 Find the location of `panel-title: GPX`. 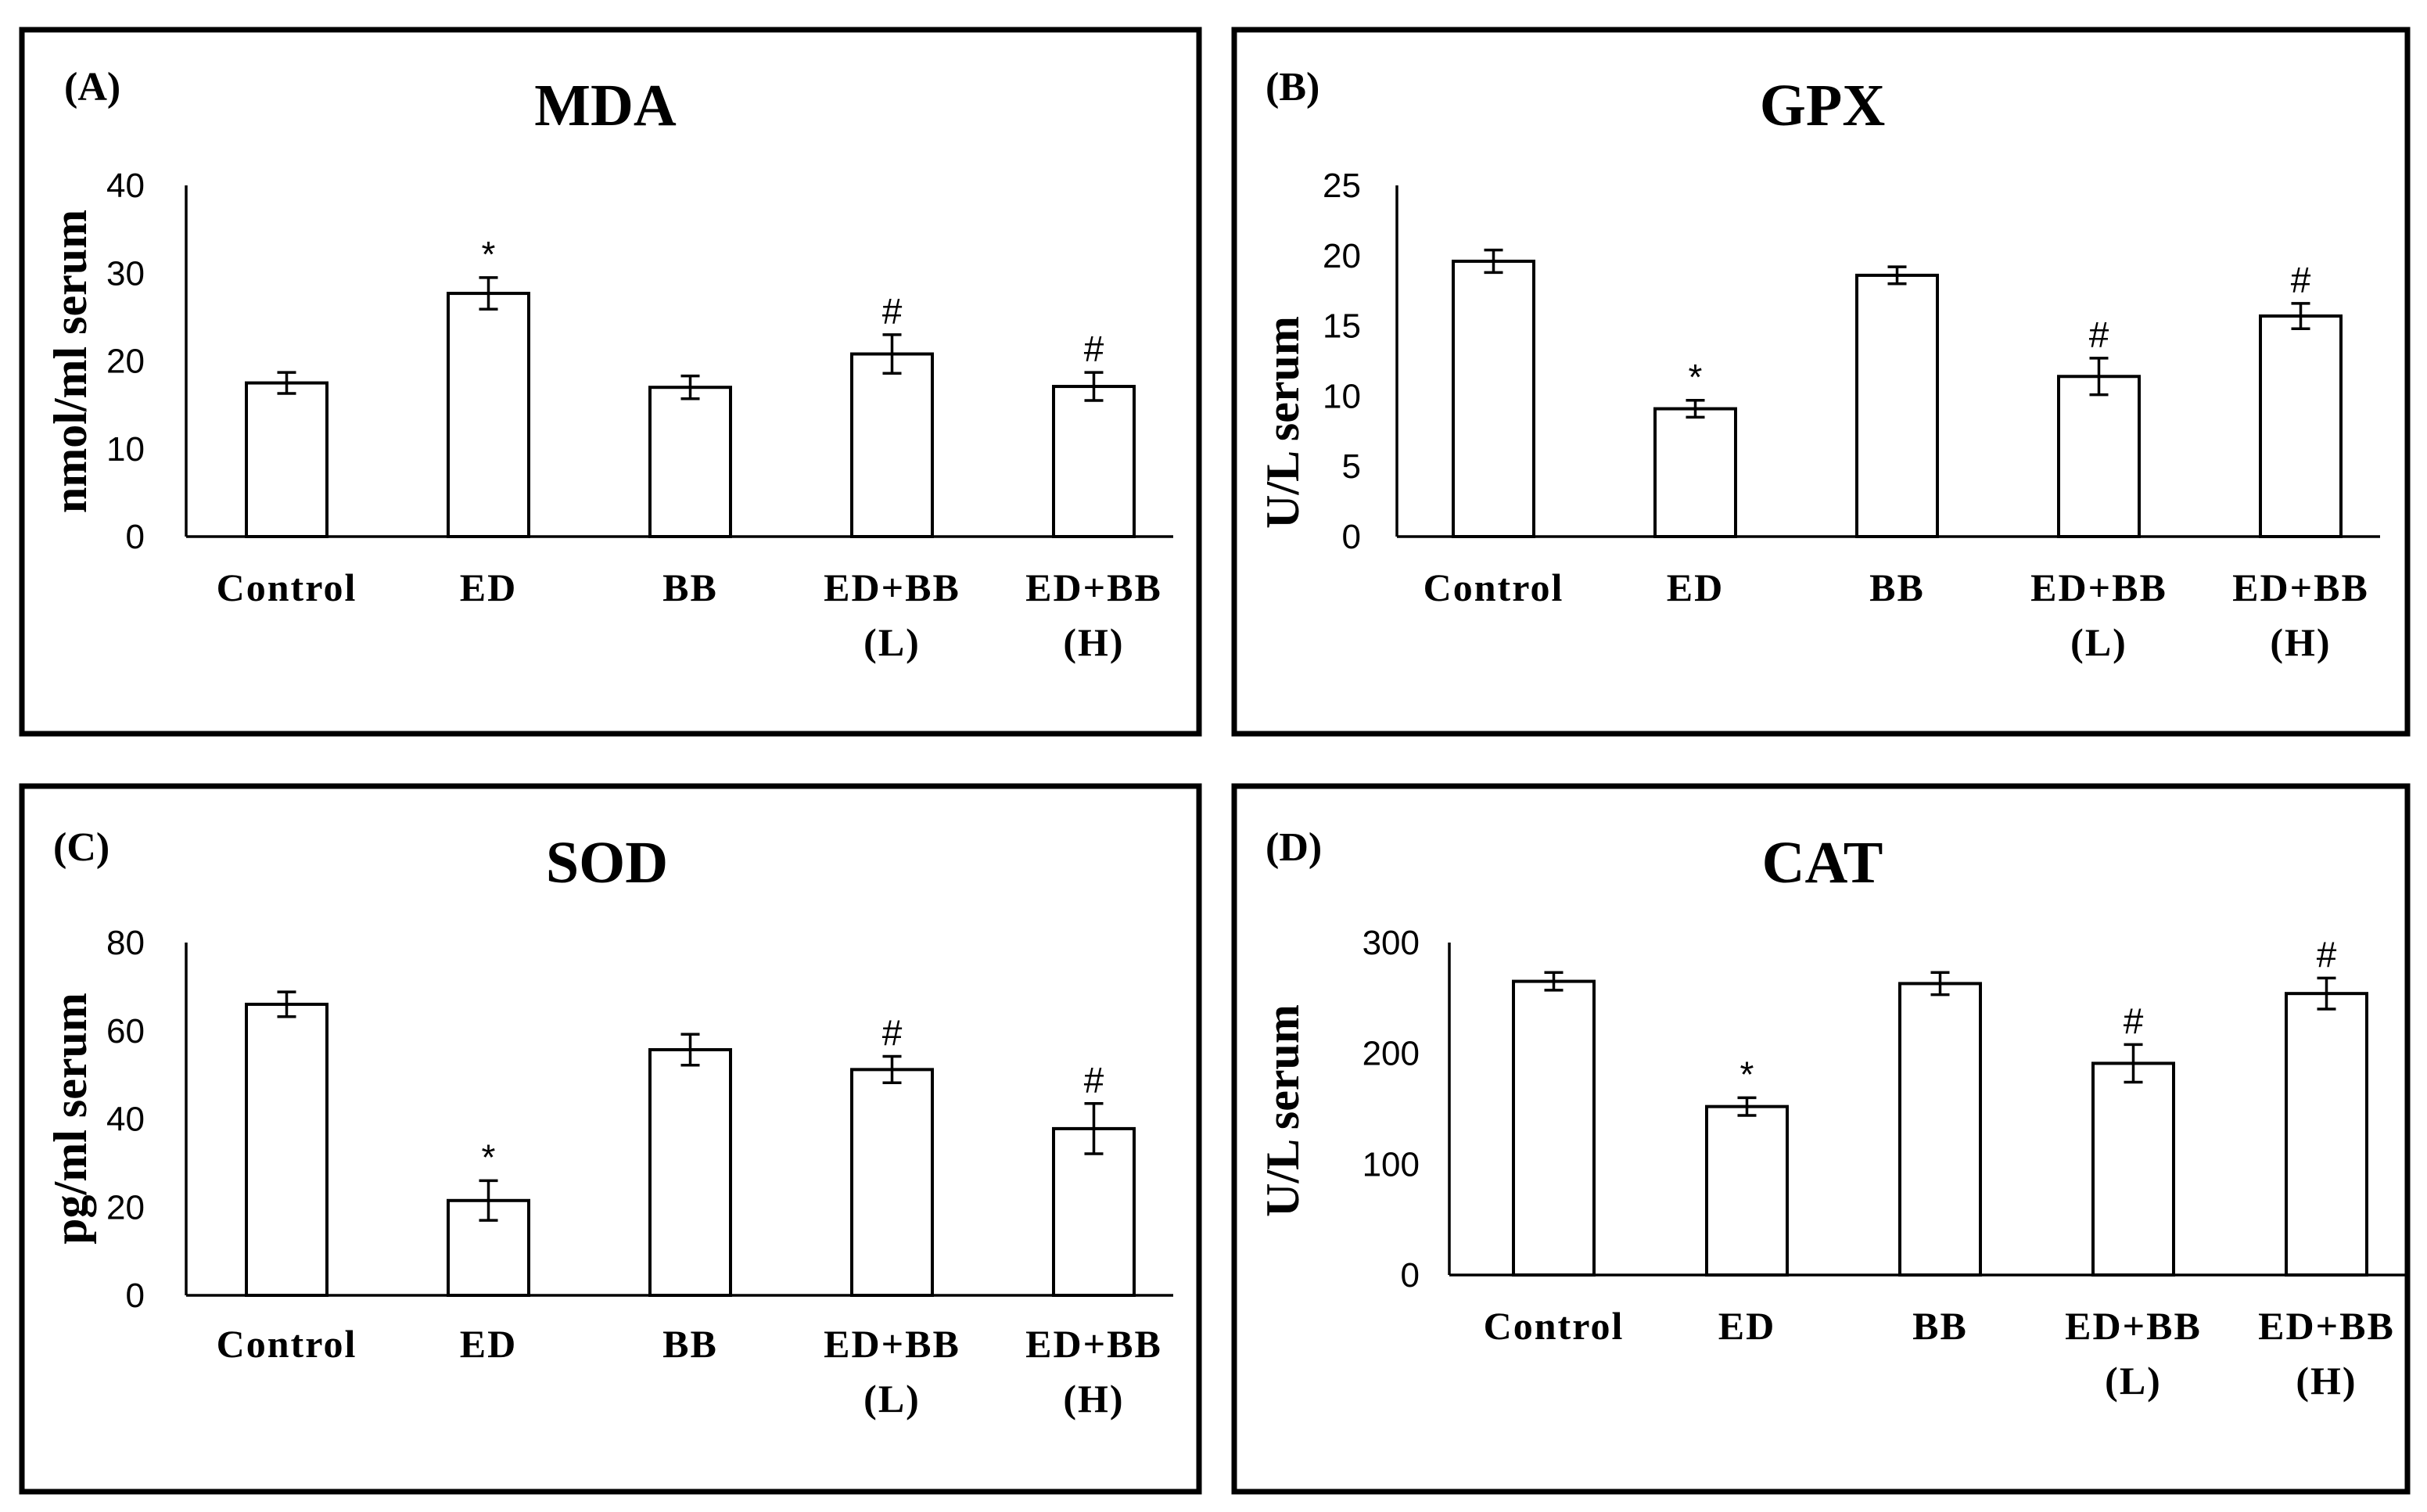

panel-title: GPX is located at coordinates (1823, 105).